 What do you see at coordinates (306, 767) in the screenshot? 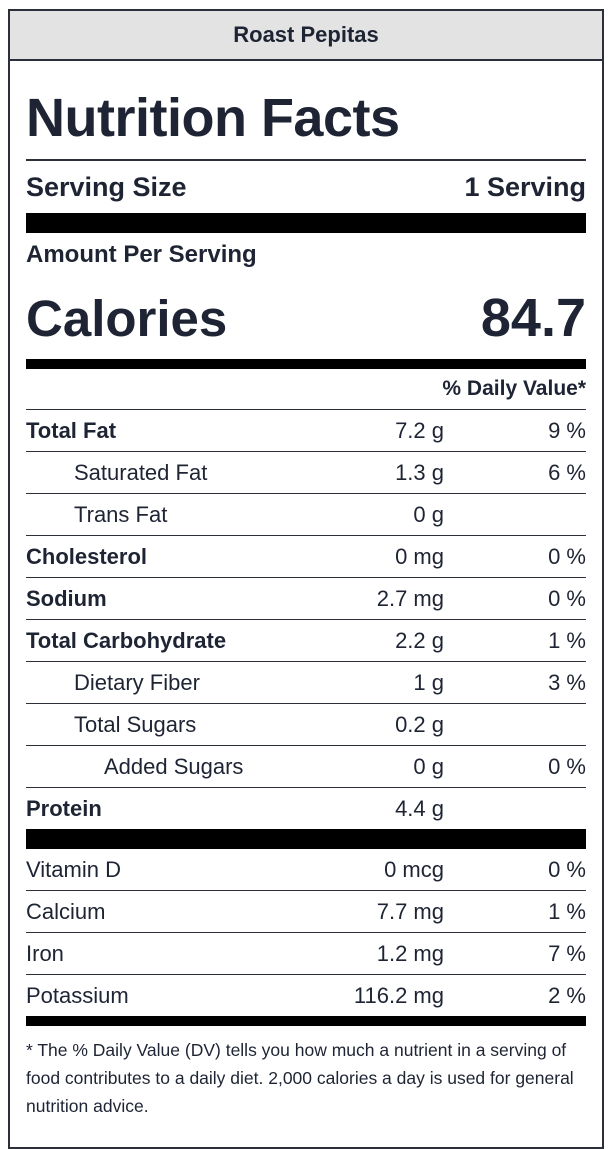
I see `nutrient-row-added-sugars: Added Sugars 0 g 0 %` at bounding box center [306, 767].